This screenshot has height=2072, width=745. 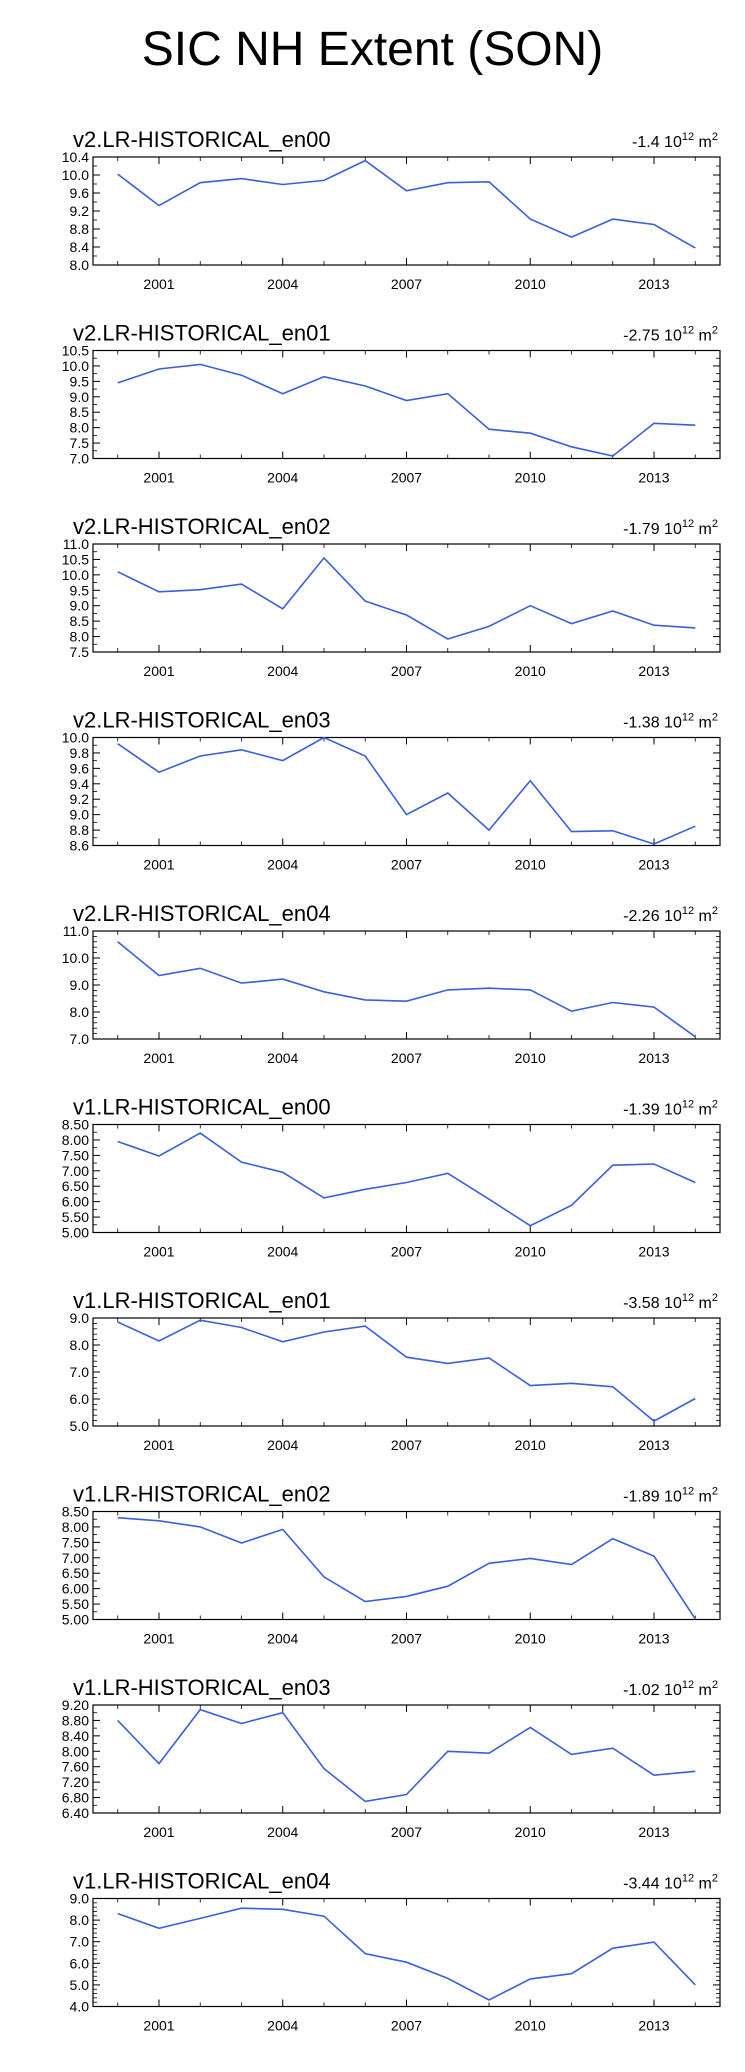 What do you see at coordinates (202, 1300) in the screenshot?
I see `chart-title: v1.LR-HISTORICAL_en01` at bounding box center [202, 1300].